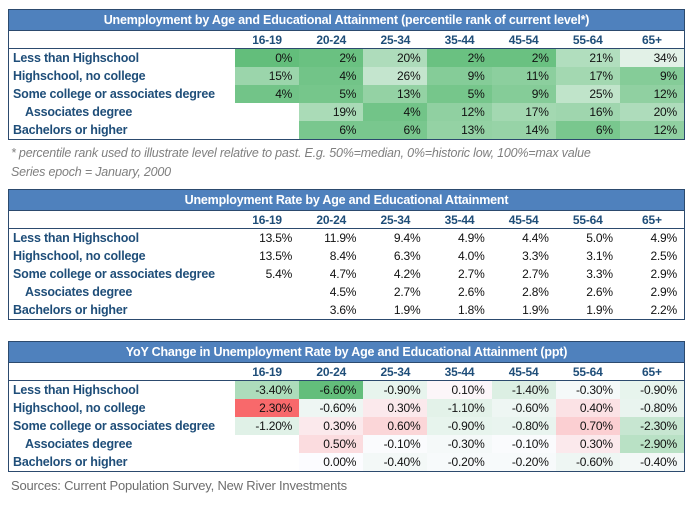 The height and width of the screenshot is (518, 692). Describe the element at coordinates (122, 112) in the screenshot. I see `row-label: Associates degree` at that location.